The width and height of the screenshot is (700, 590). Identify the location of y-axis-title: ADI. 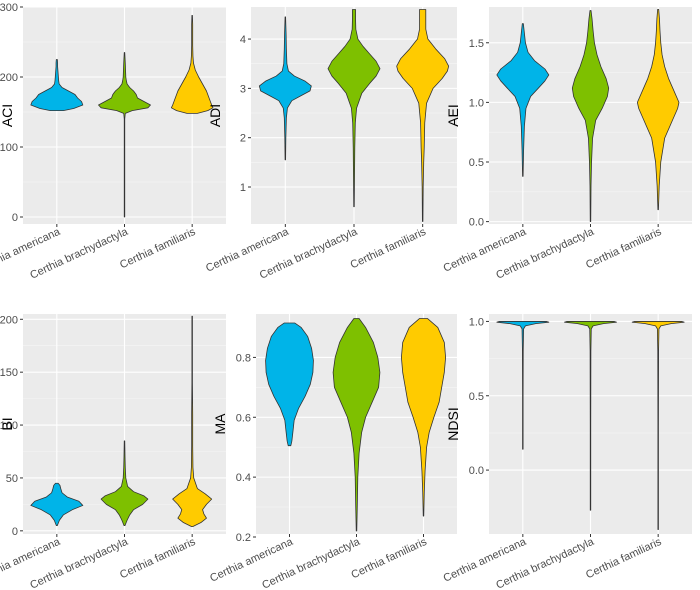
(215, 115).